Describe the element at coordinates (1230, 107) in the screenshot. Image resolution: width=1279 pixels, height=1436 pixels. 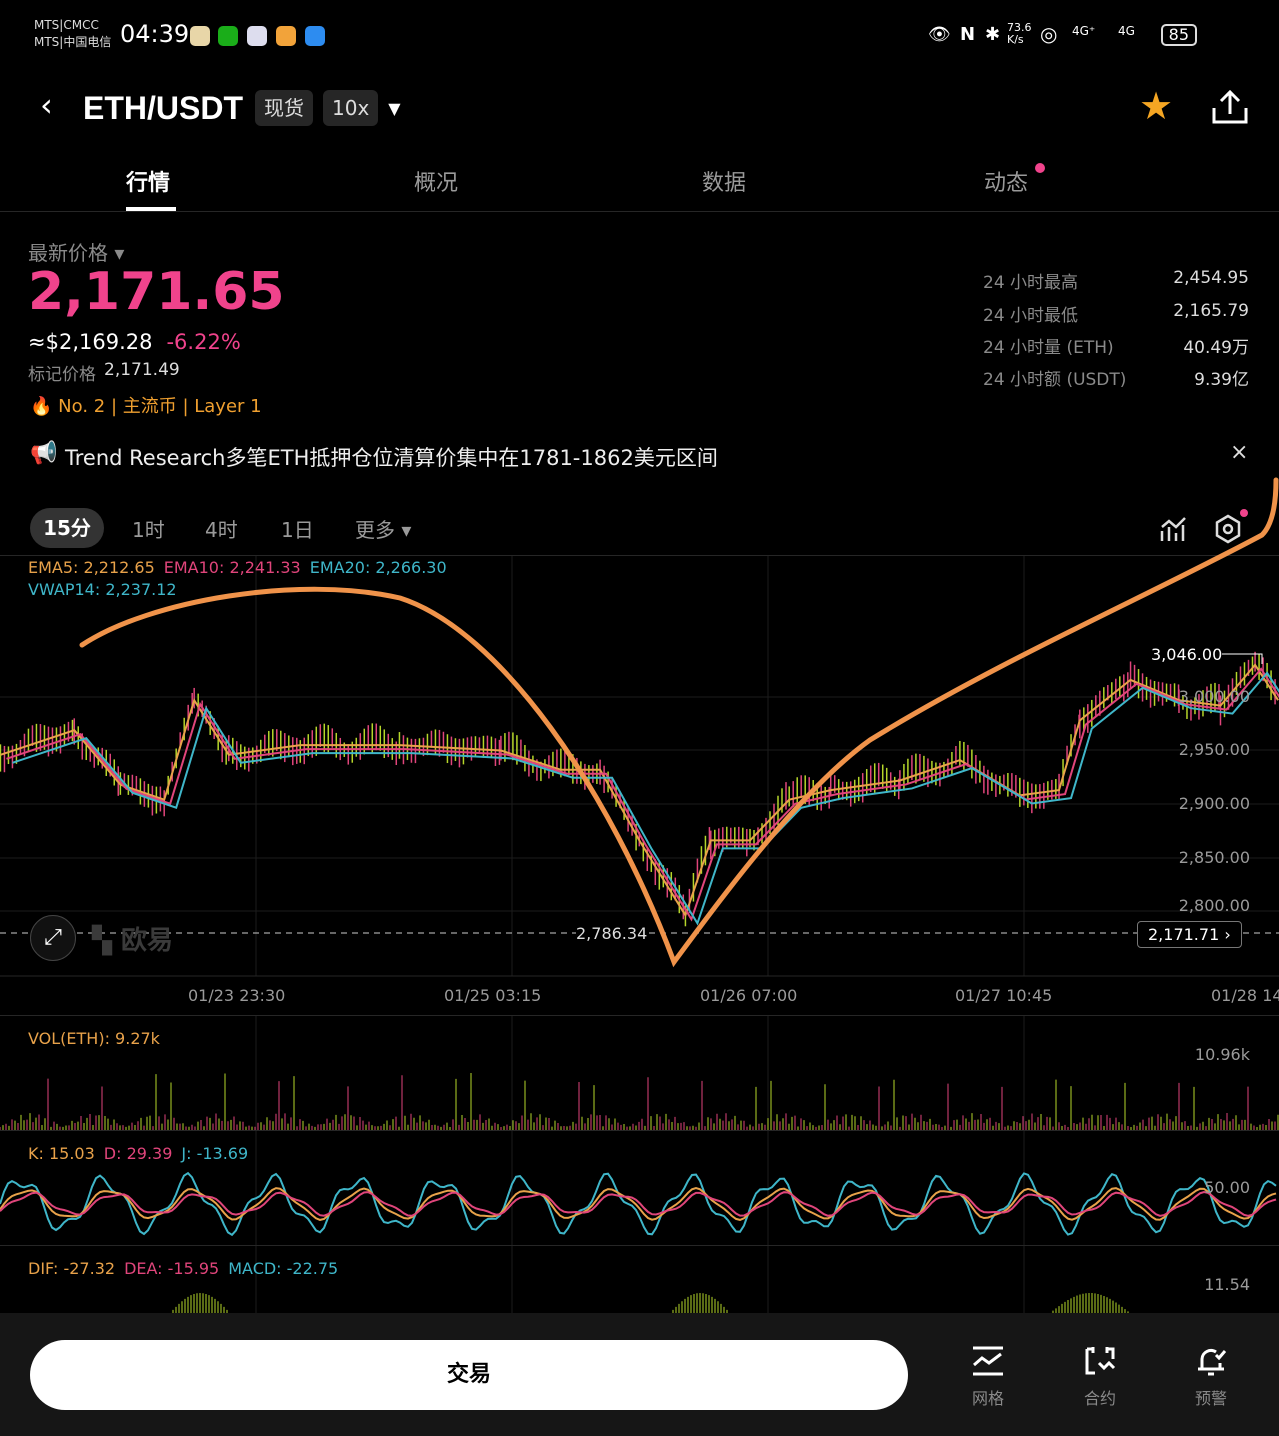
I see `share-icon` at that location.